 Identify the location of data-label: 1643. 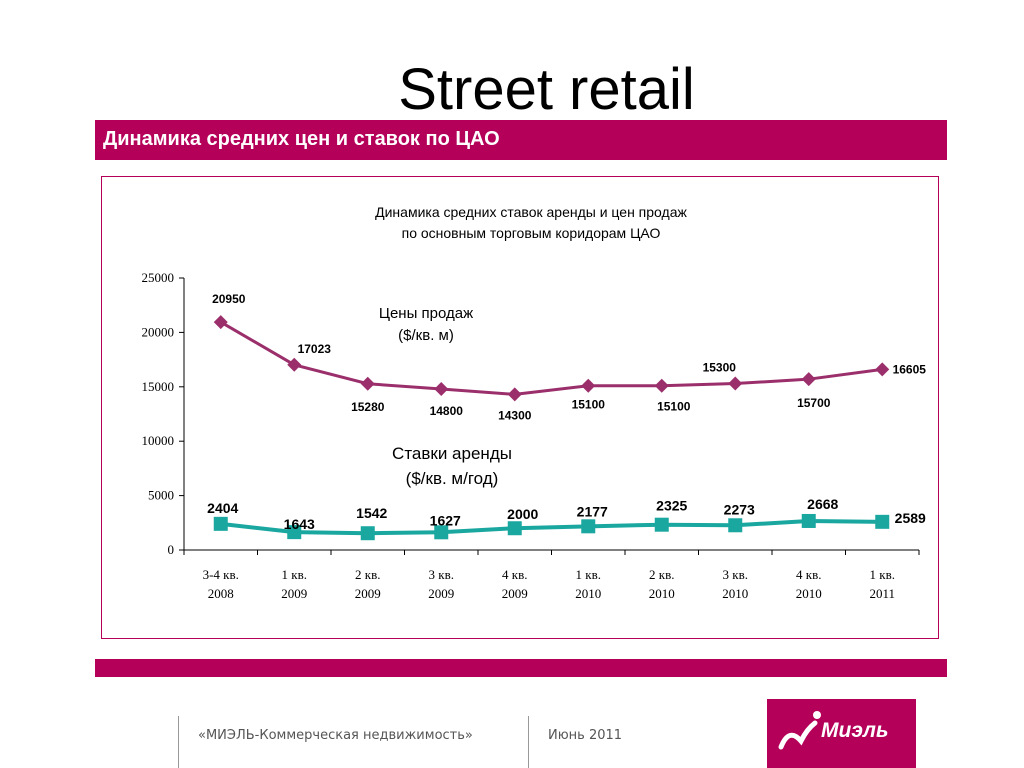
(299, 524).